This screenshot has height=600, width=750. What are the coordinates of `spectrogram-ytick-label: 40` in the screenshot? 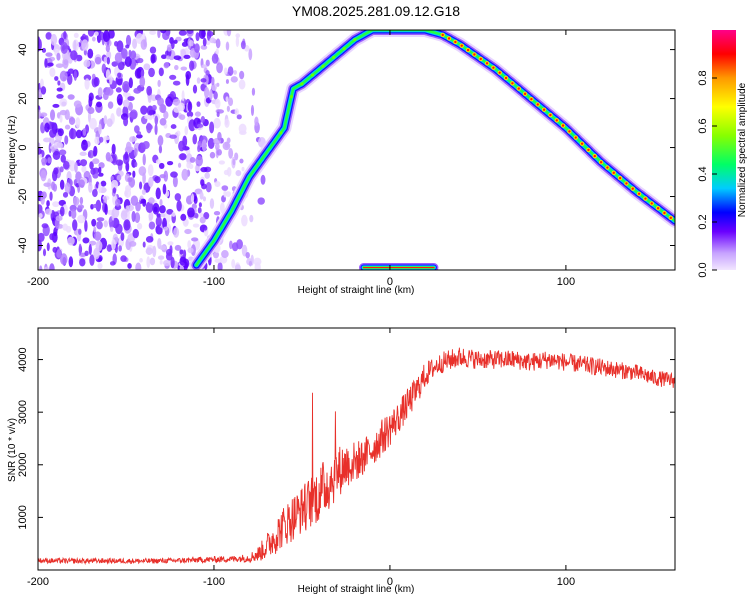 It's located at (23, 49).